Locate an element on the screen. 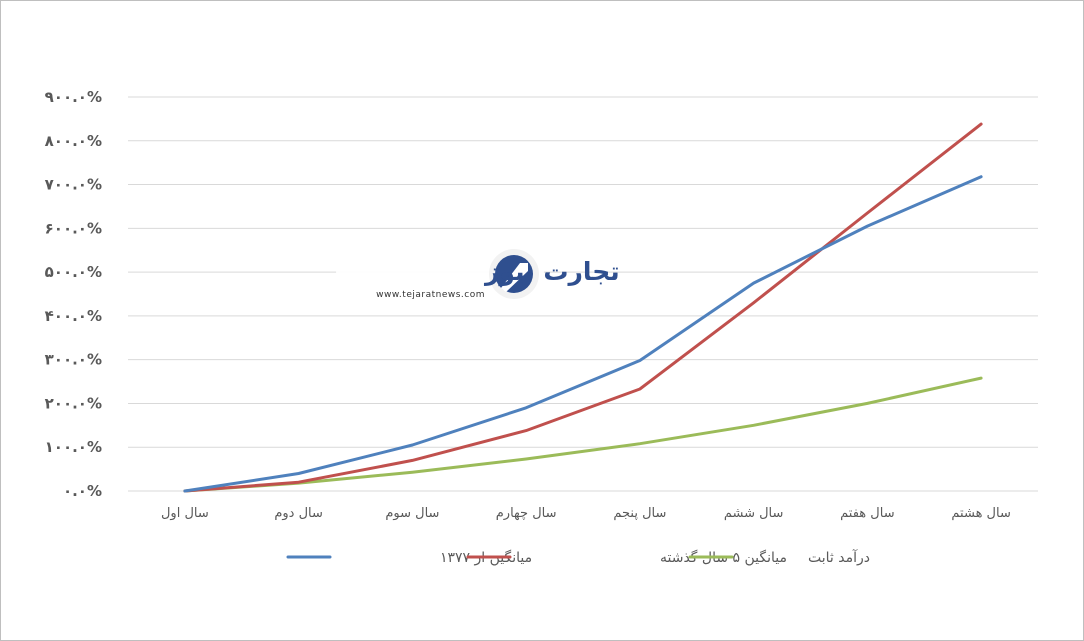 This screenshot has height=641, width=1084. watermark-logo: تجارت نیوز www.tejaratnews.com is located at coordinates (478, 274).